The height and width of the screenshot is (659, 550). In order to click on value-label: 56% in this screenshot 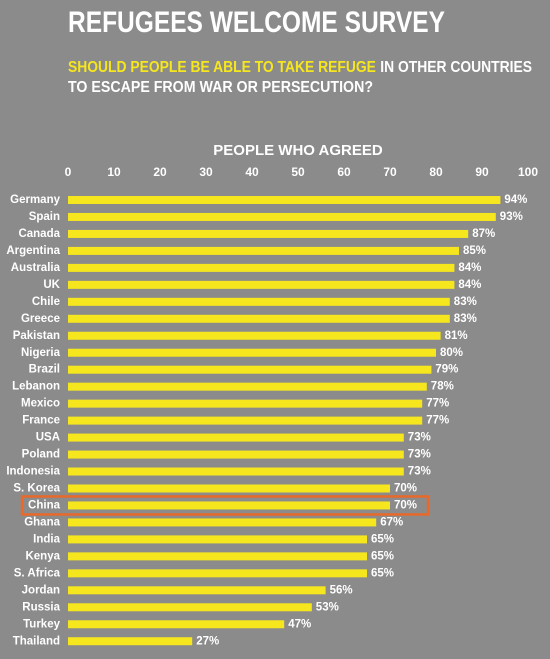, I will do `click(341, 590)`.